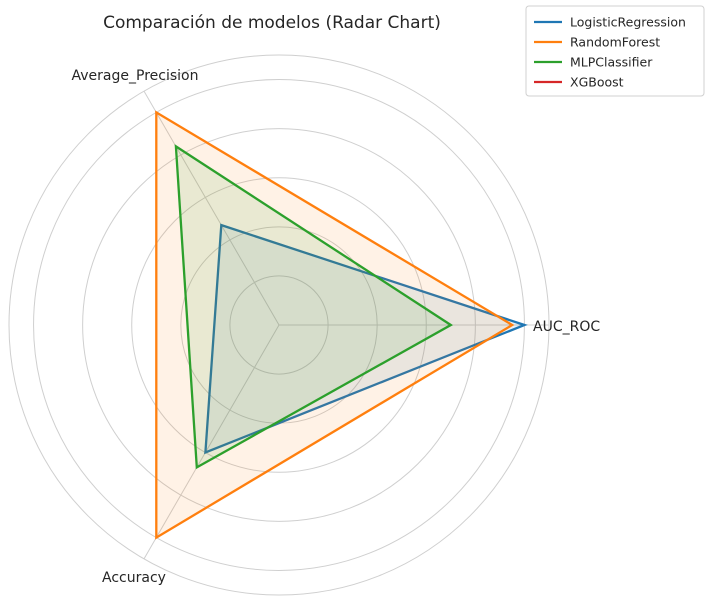  Describe the element at coordinates (615, 42) in the screenshot. I see `legend-label-randomforest: RandomForest` at that location.